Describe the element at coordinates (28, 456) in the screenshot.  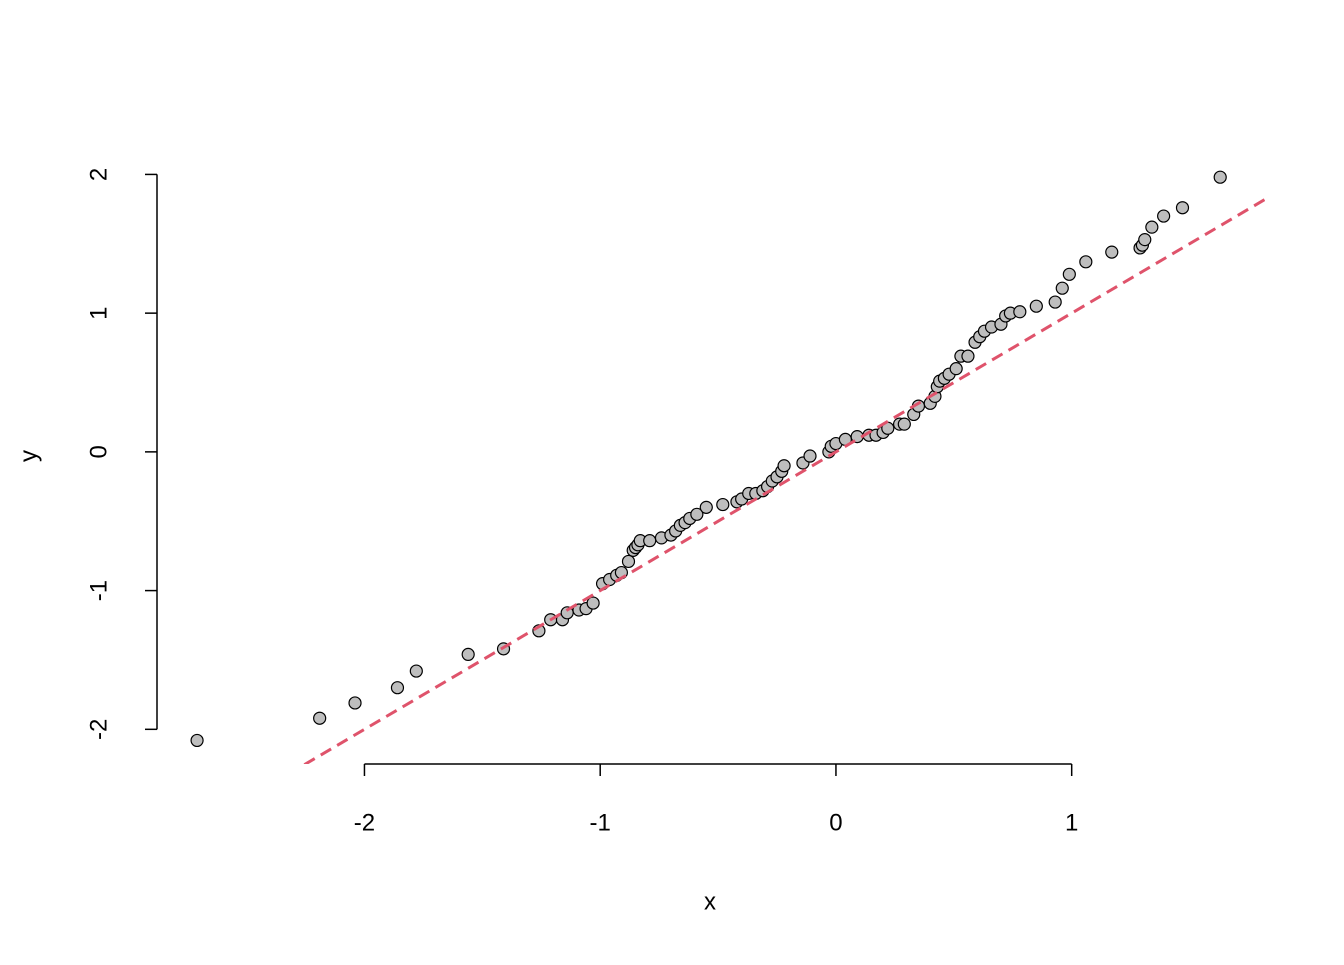
I see `y-axis-title: y` at that location.